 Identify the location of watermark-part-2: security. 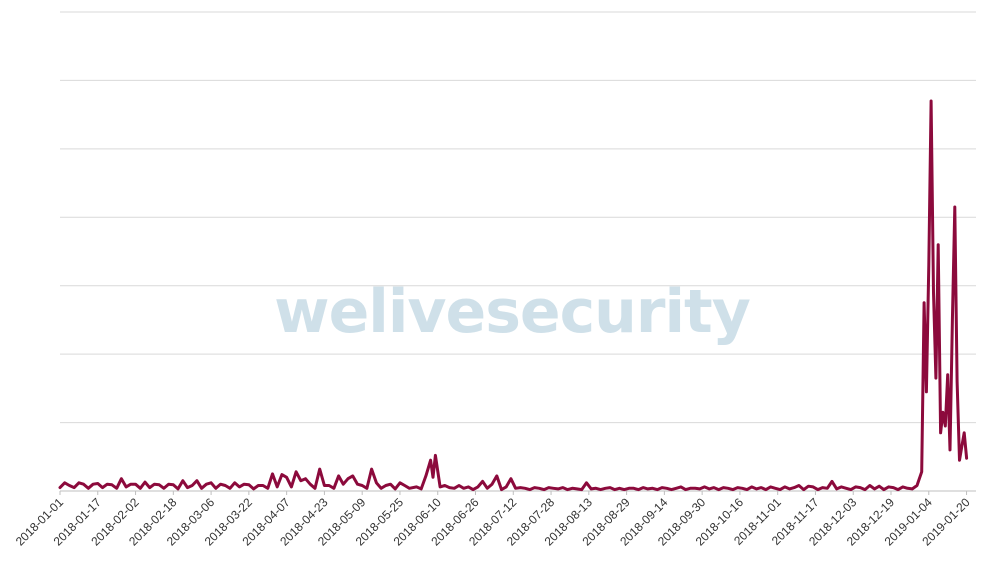
(618, 312).